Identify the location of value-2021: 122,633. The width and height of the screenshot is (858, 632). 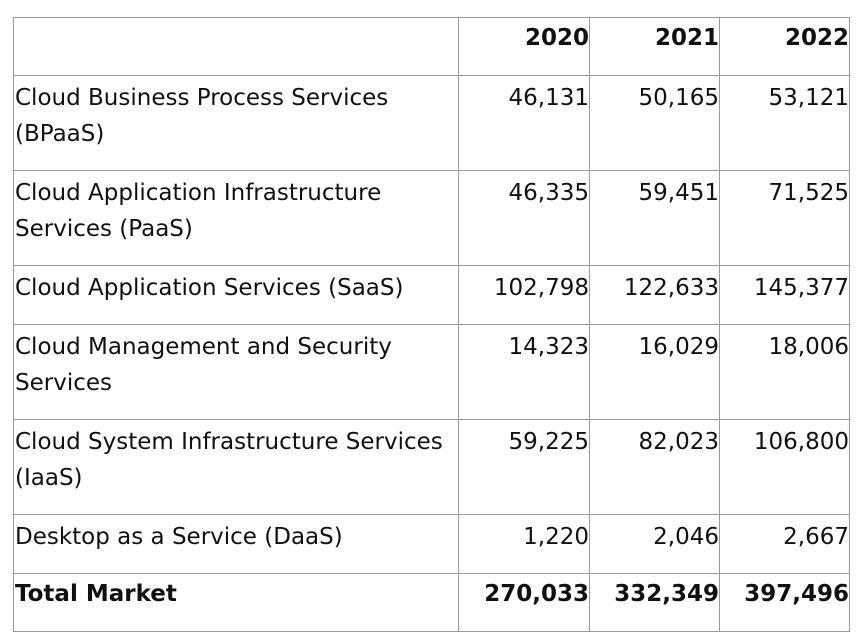
(654, 295).